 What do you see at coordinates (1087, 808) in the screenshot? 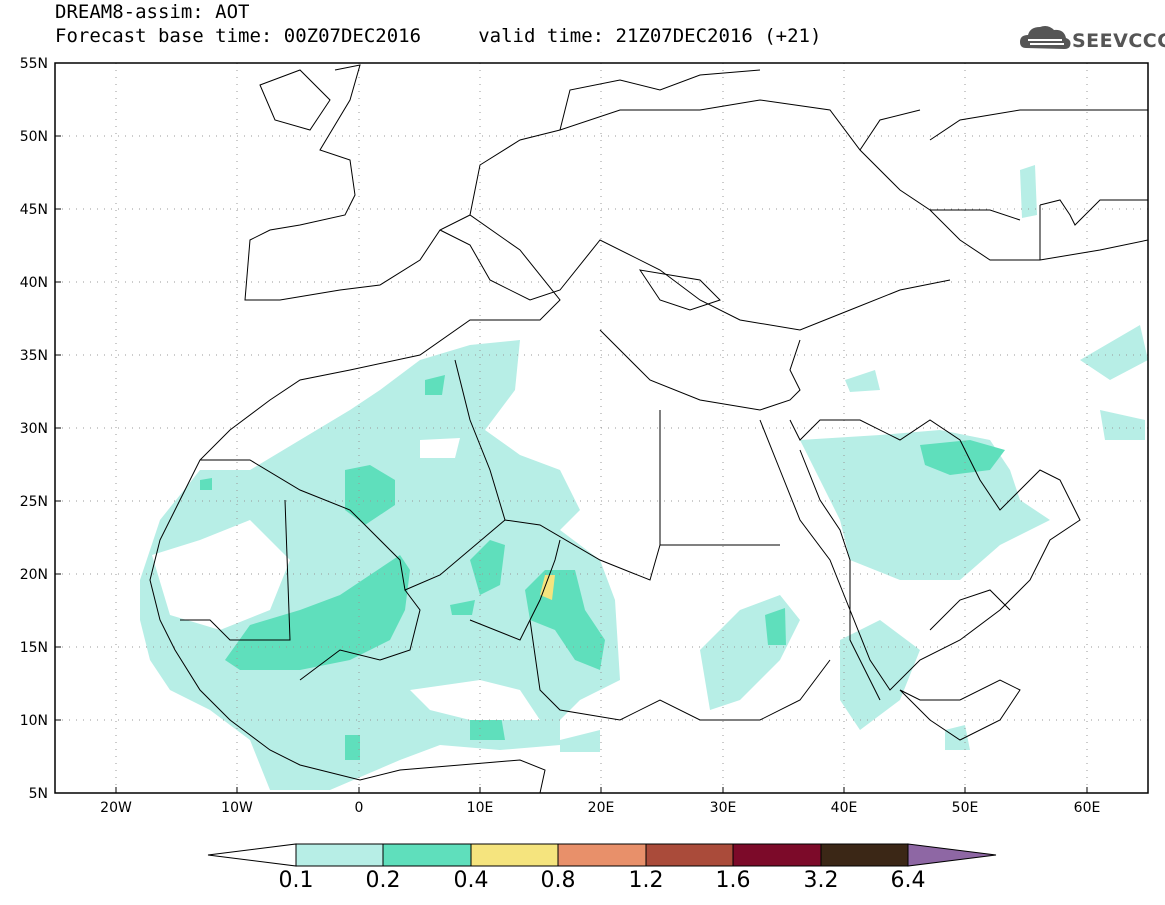
I see `lon-label-60e: 60E` at bounding box center [1087, 808].